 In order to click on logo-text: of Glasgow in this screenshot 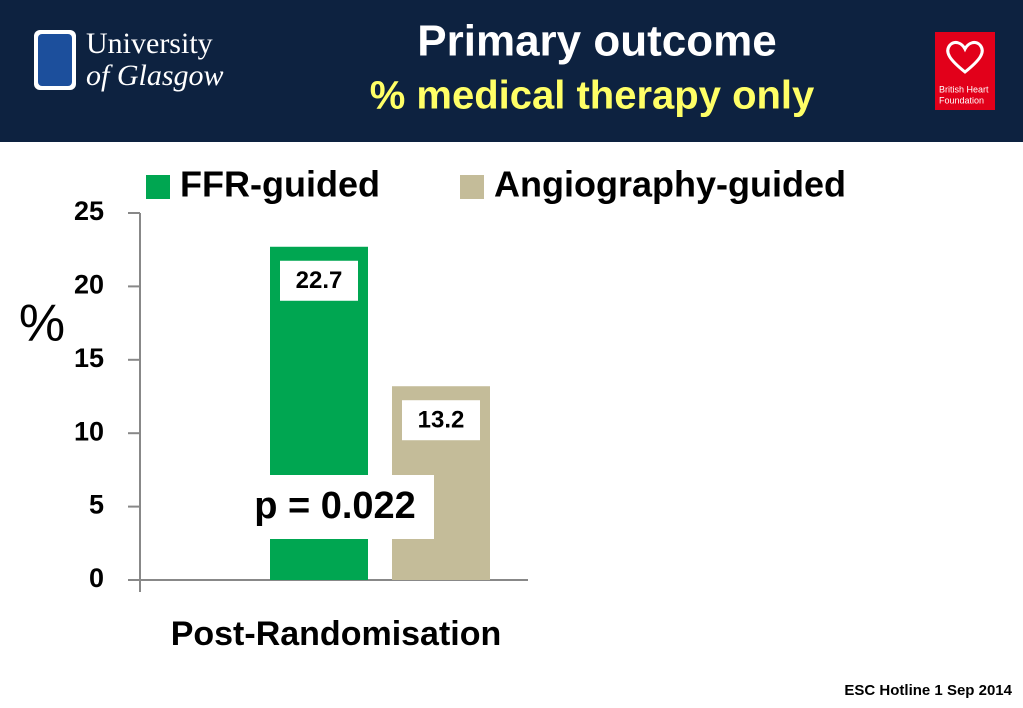, I will do `click(155, 75)`.